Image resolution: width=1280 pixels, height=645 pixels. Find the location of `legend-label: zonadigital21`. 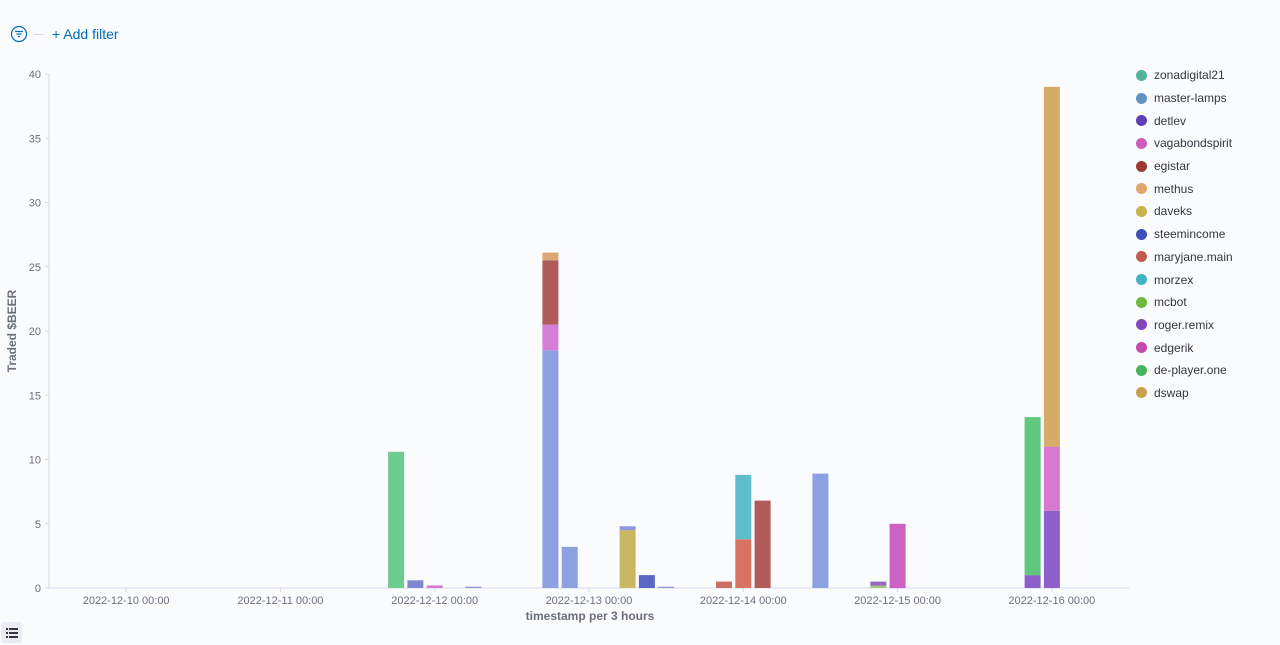

legend-label: zonadigital21 is located at coordinates (1189, 75).